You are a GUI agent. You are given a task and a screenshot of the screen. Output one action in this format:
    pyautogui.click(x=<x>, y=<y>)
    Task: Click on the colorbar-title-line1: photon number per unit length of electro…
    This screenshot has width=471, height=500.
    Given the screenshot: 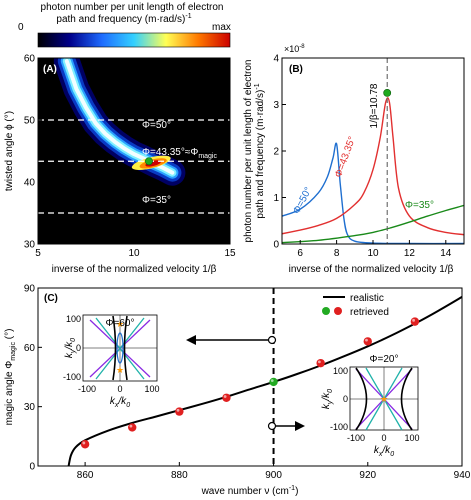 What is the action you would take?
    pyautogui.click(x=132, y=7)
    